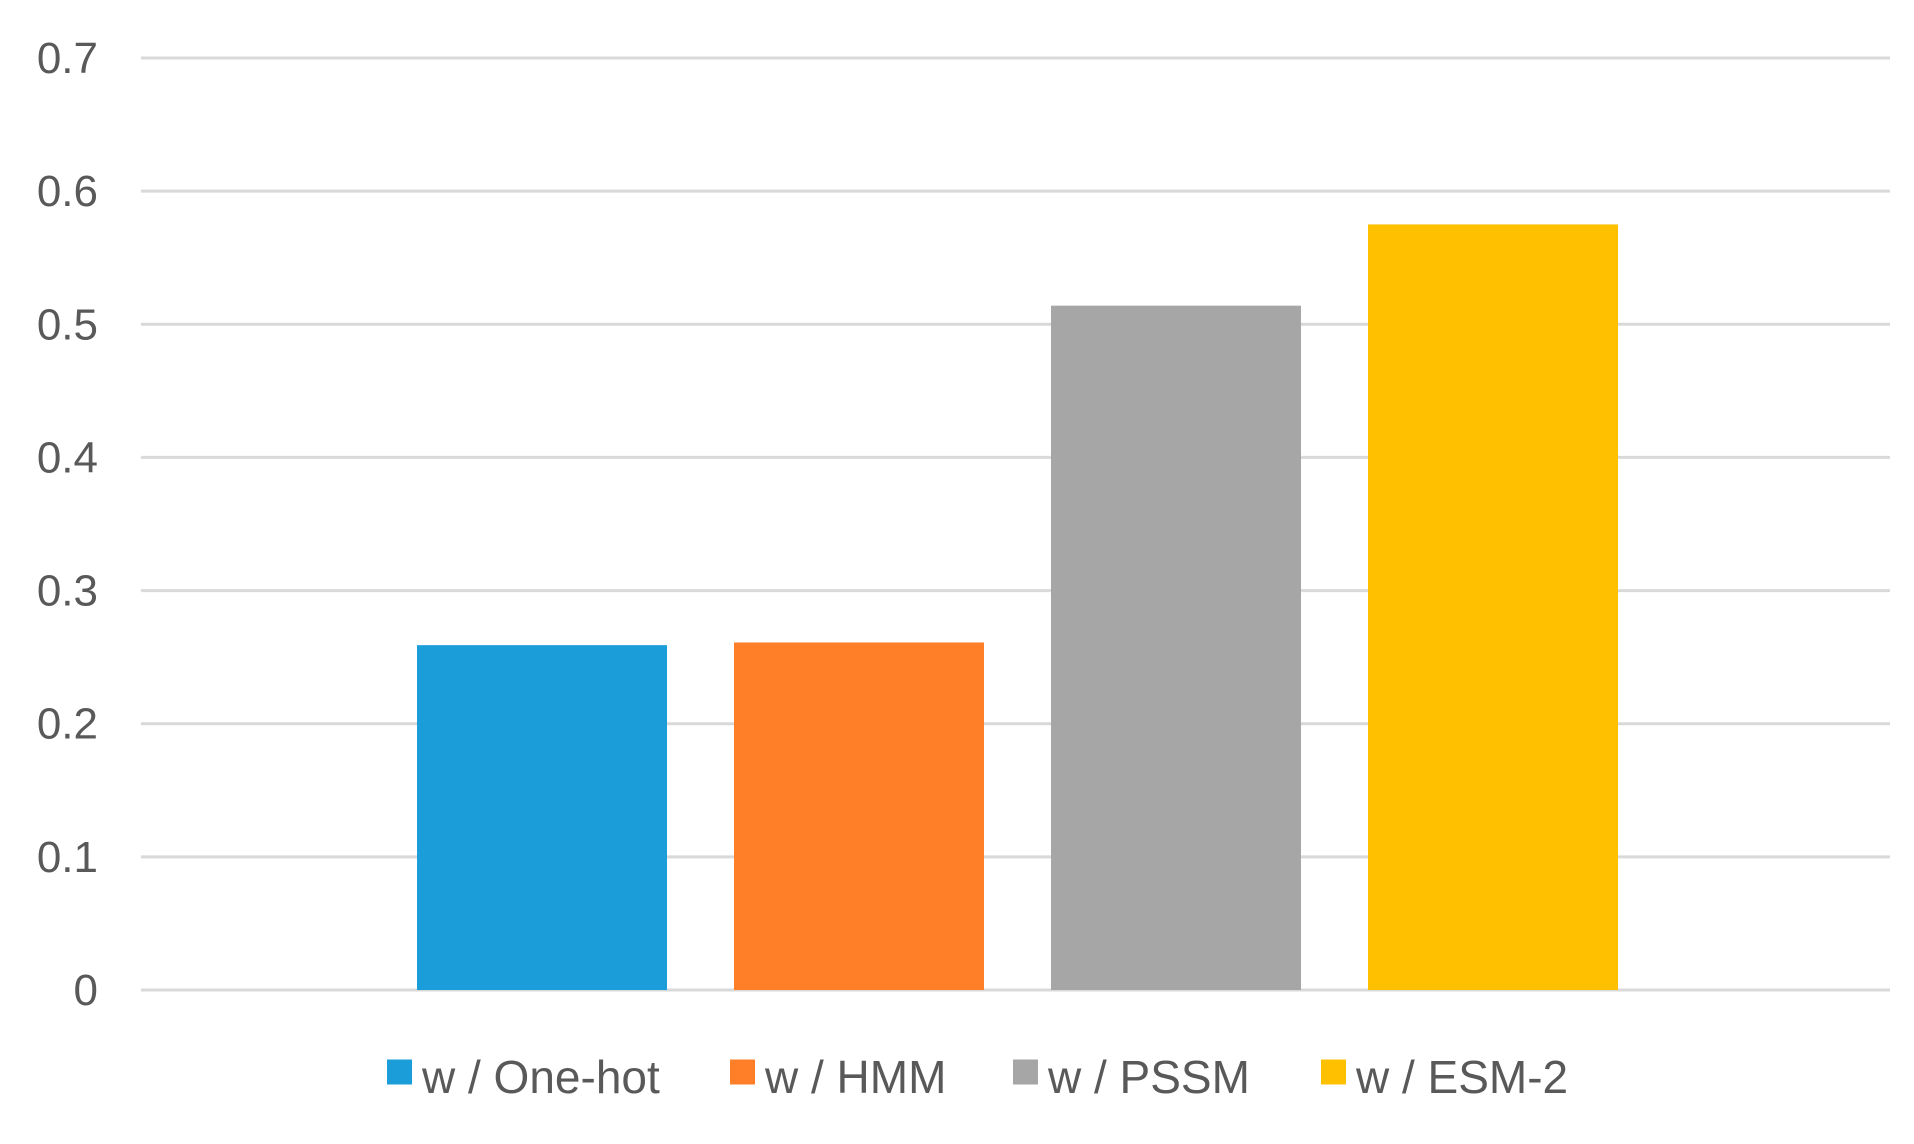 The height and width of the screenshot is (1144, 1914). What do you see at coordinates (1148, 1077) in the screenshot?
I see `legend-label: w / PSSM` at bounding box center [1148, 1077].